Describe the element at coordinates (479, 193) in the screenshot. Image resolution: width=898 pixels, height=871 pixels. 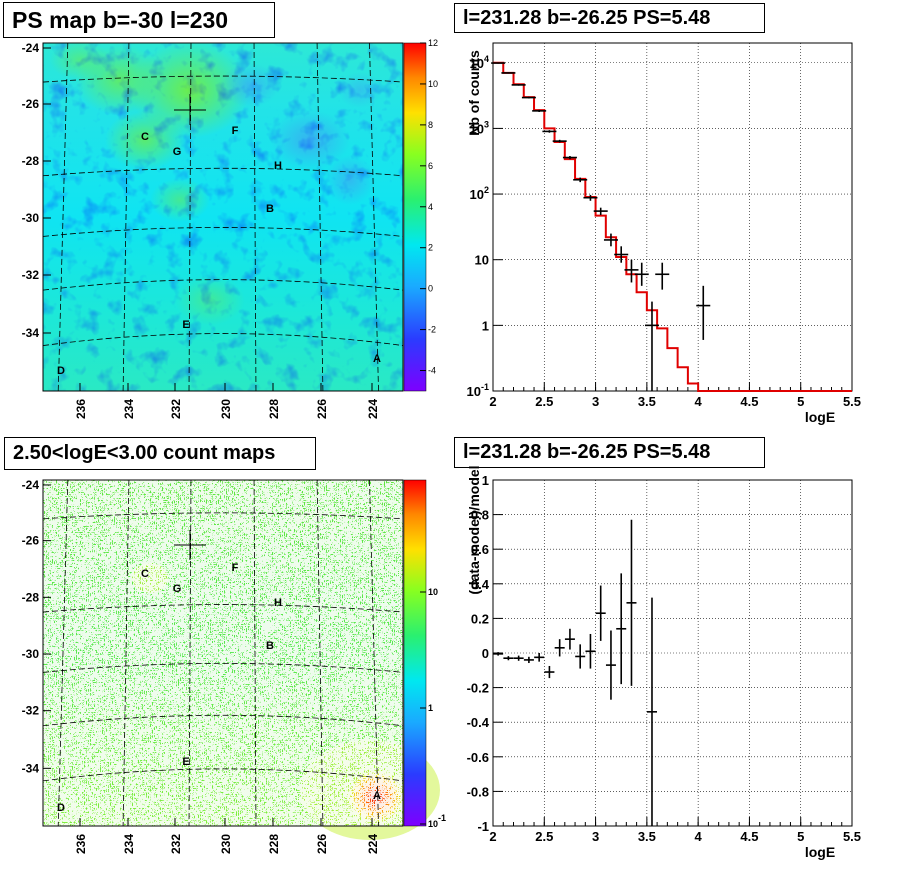
I see `y-tick-label: 10²` at that location.